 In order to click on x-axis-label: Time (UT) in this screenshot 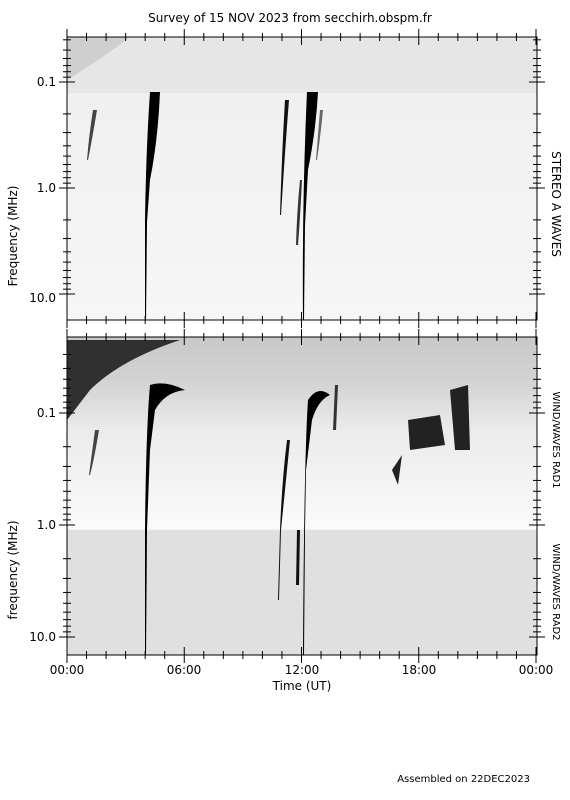, I will do `click(302, 686)`.